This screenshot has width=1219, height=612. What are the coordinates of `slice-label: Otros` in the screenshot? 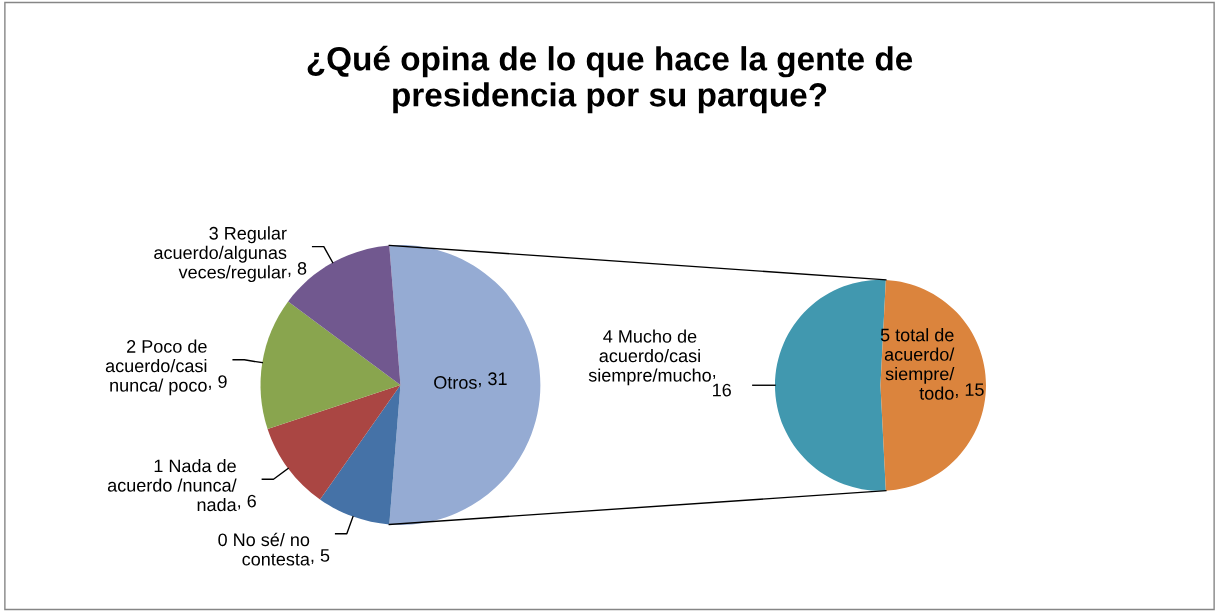 It's located at (455, 382).